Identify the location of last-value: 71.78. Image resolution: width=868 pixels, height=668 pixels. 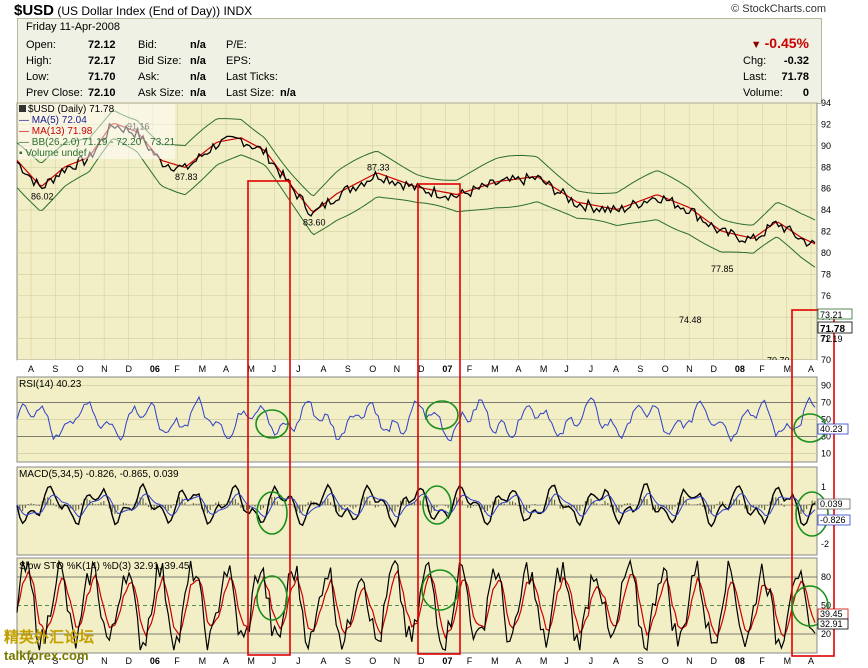
(795, 77).